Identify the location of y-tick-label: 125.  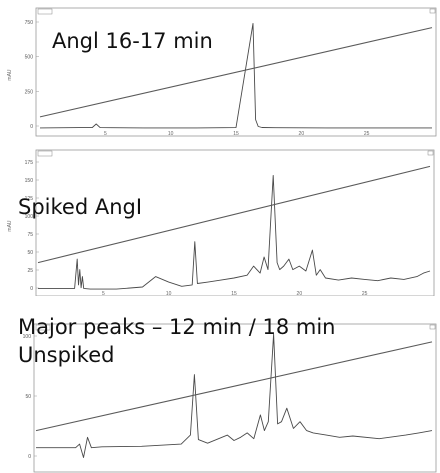
(29, 199).